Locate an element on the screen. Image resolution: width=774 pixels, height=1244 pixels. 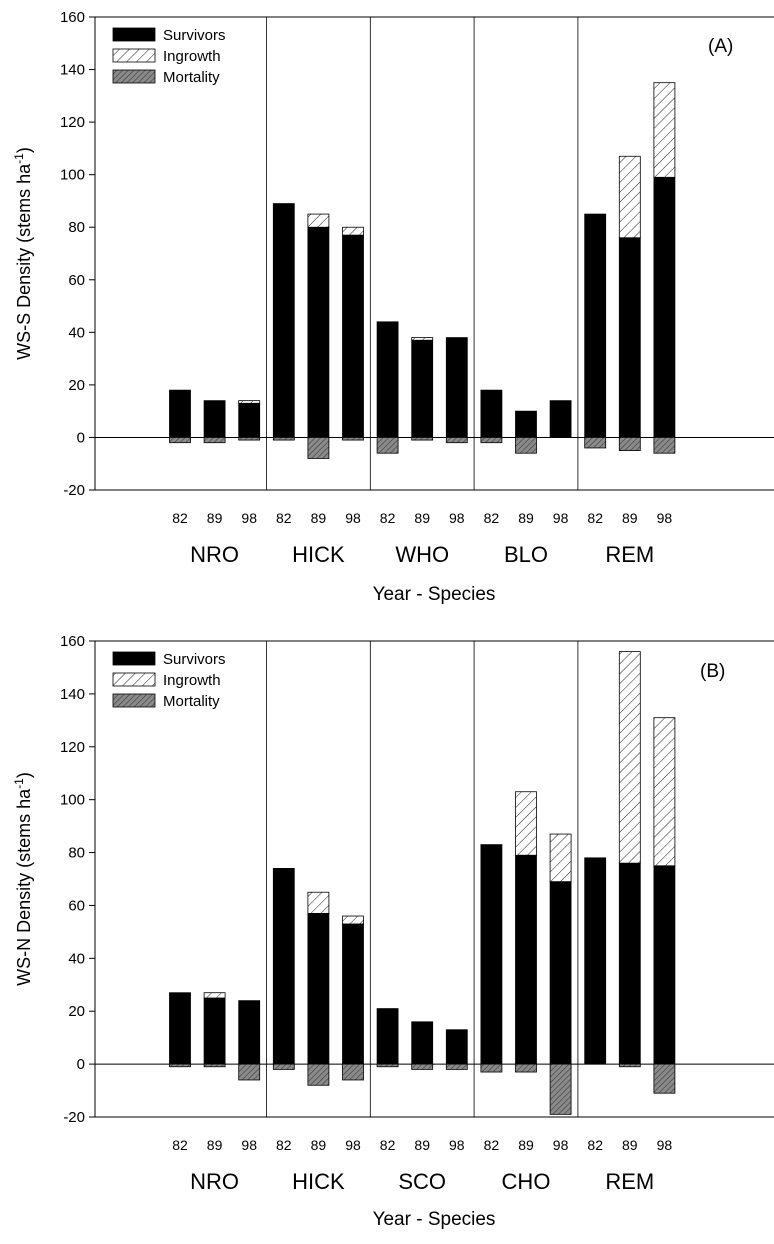
group-label: NRO is located at coordinates (214, 1181).